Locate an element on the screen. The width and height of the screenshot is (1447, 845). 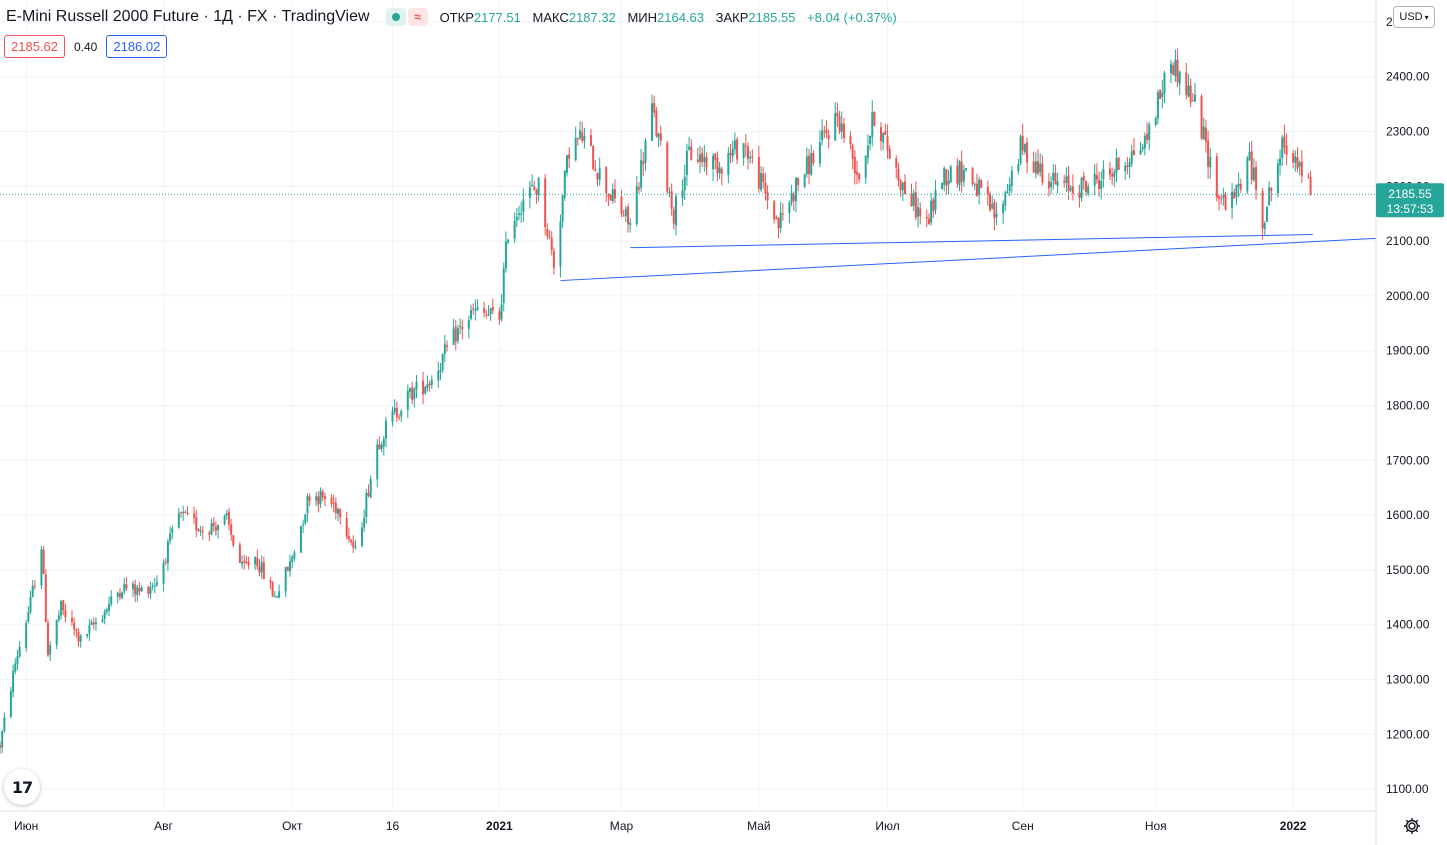
last-price-tag: 2185.55 13:57:53 is located at coordinates (1410, 200).